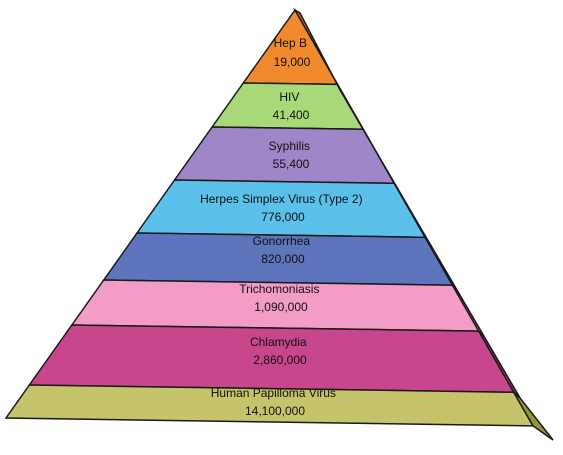 The height and width of the screenshot is (455, 563). What do you see at coordinates (275, 402) in the screenshot?
I see `layer-label-hpv: Human Papilloma Virus 14,100,000` at bounding box center [275, 402].